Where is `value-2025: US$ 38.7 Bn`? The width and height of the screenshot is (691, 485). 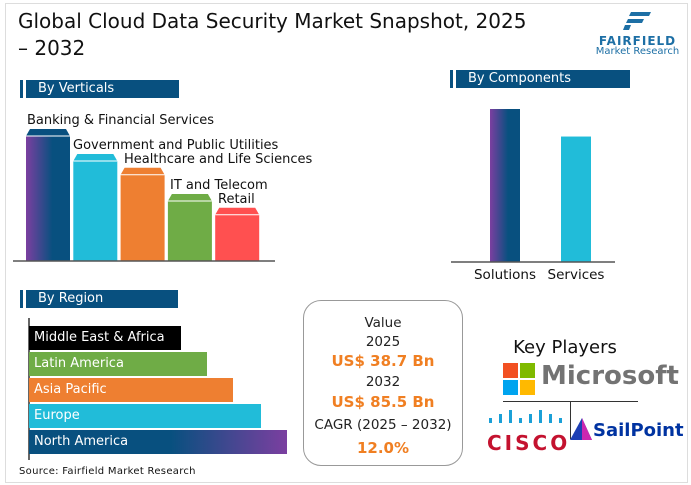 value-2025: US$ 38.7 Bn is located at coordinates (383, 361).